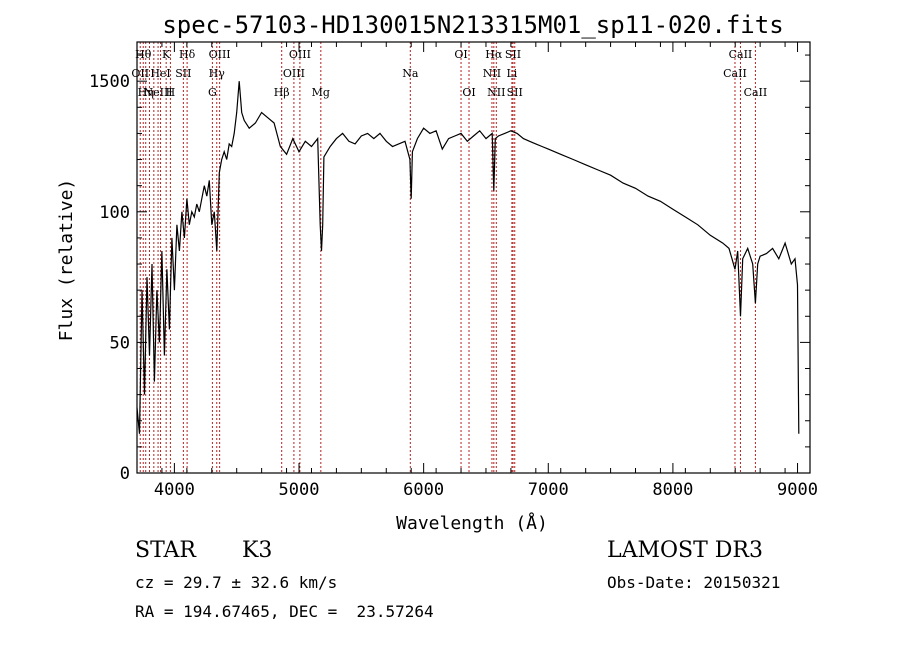 This screenshot has width=900, height=649. Describe the element at coordinates (300, 54) in the screenshot. I see `line-label-16: OIII` at that location.